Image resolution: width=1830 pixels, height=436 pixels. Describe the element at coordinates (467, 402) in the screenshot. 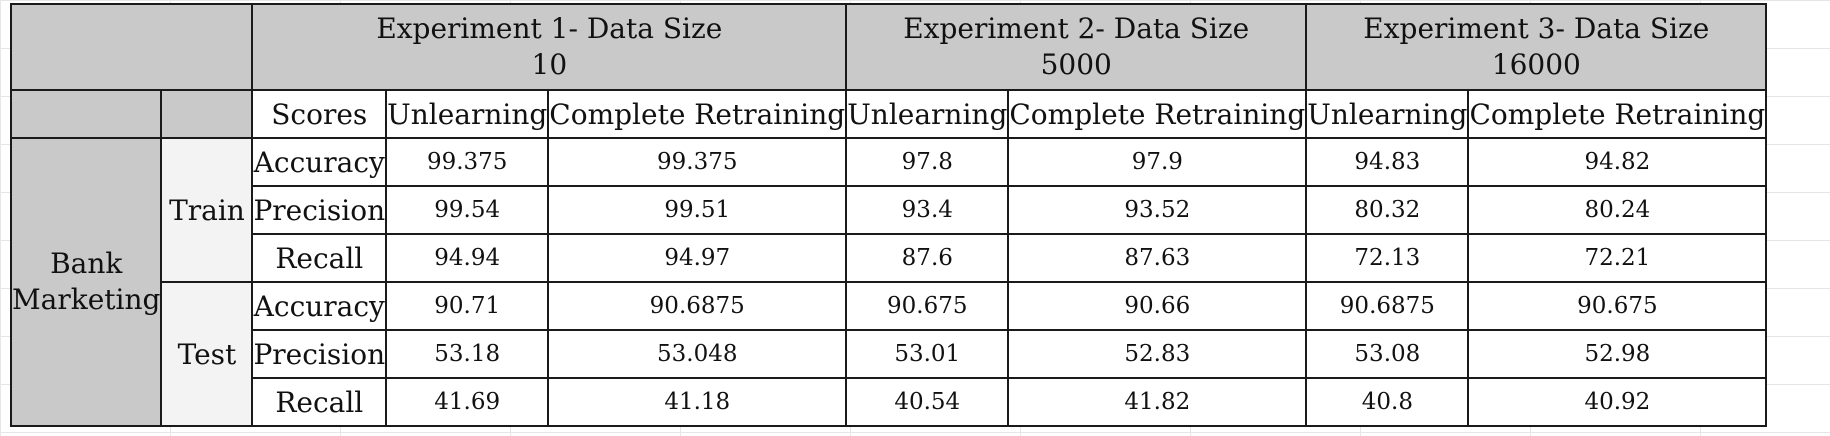

I see `table-cell: 41.69` at that location.